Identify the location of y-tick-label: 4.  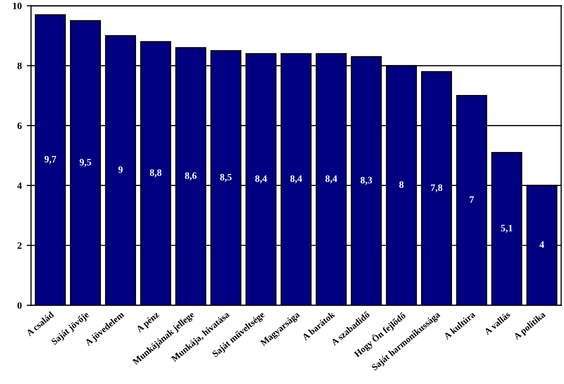
(19, 185).